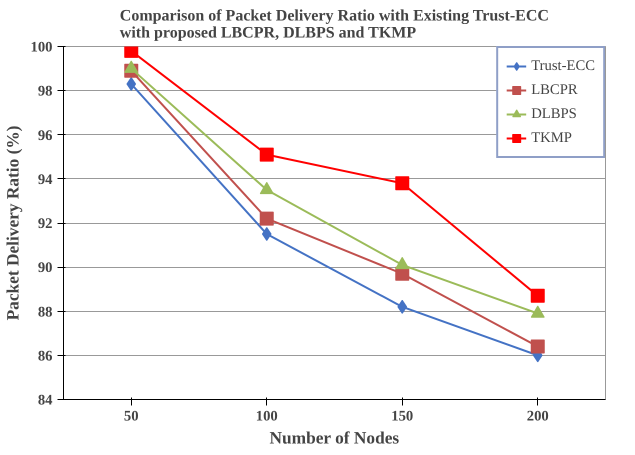 Image resolution: width=635 pixels, height=455 pixels. I want to click on legend-label: Trust-ECC, so click(563, 66).